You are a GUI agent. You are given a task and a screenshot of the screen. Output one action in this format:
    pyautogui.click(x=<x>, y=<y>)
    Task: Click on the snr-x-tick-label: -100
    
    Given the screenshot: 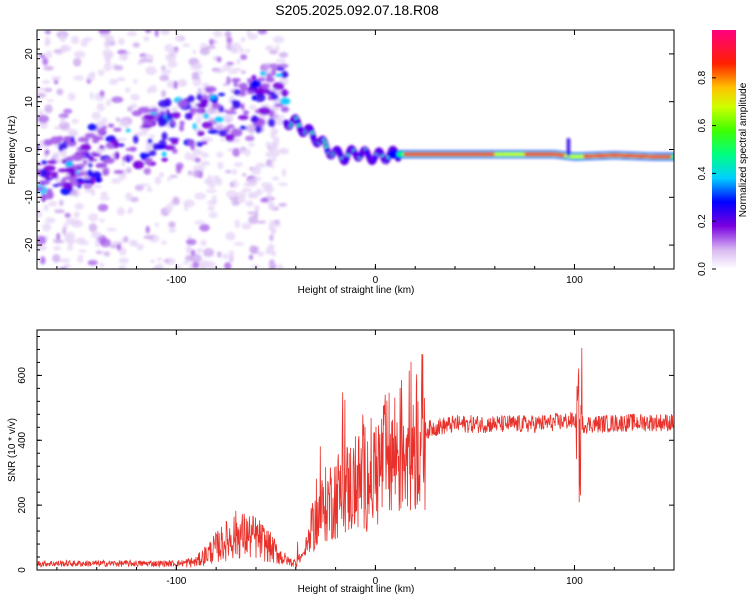 What is the action you would take?
    pyautogui.click(x=176, y=581)
    